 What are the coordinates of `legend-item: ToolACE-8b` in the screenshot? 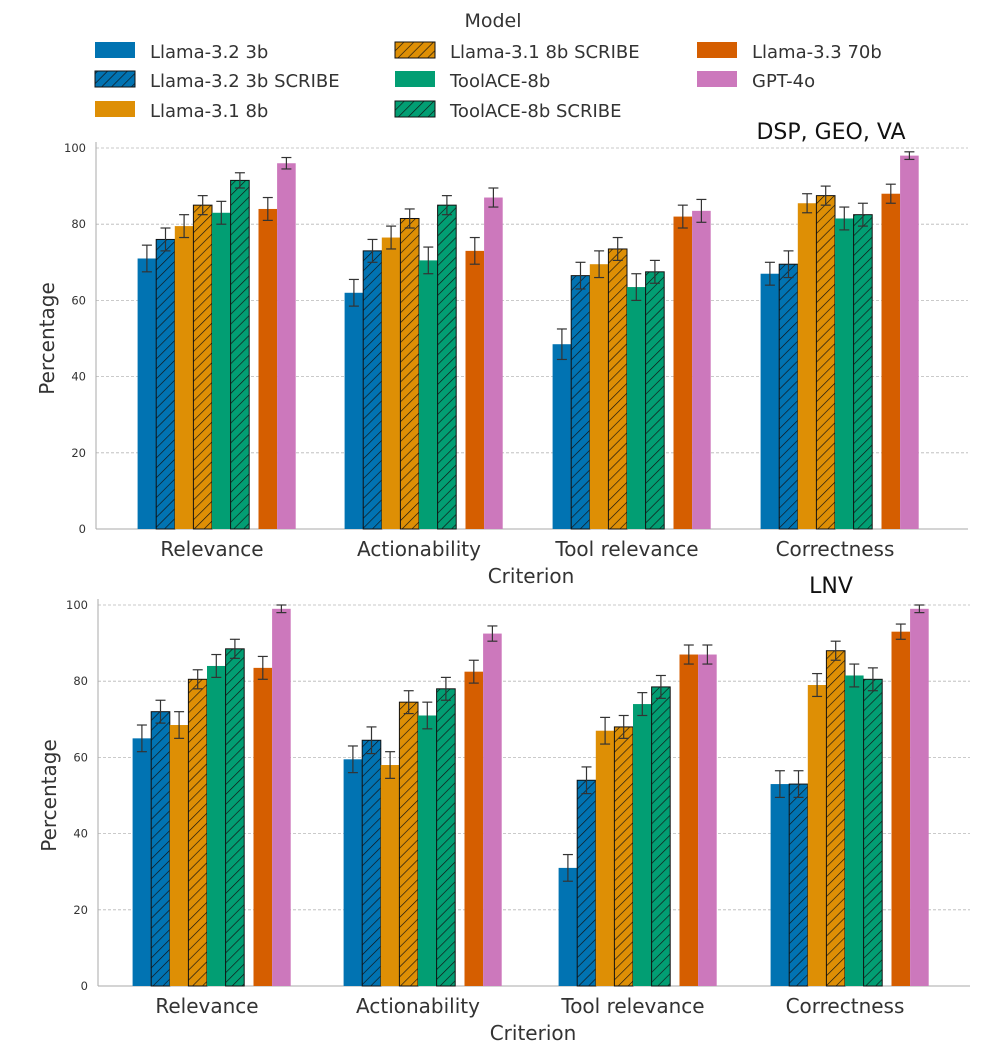 It's located at (472, 81).